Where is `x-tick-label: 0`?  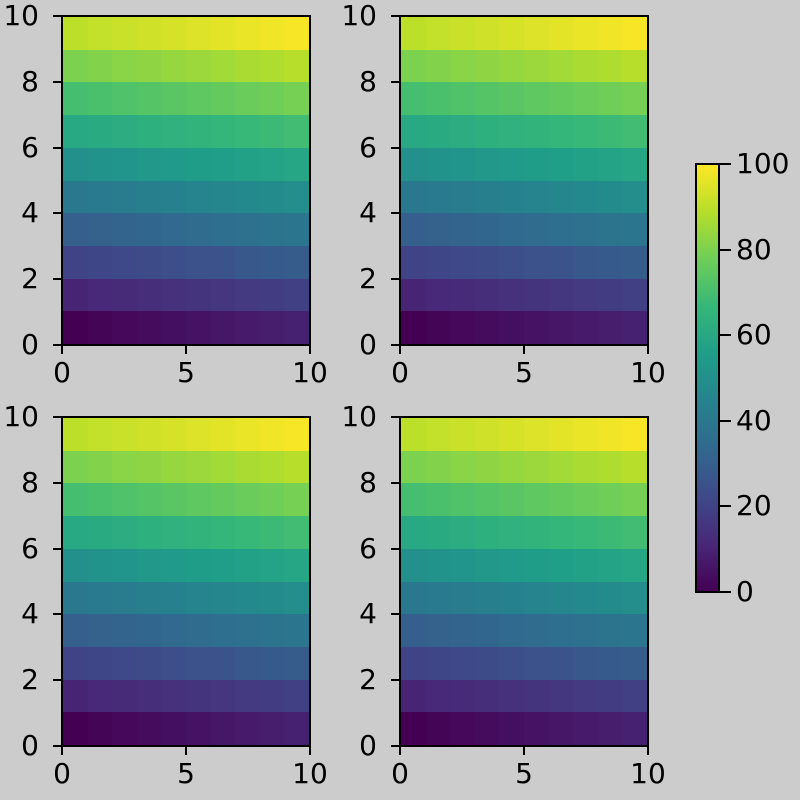
x-tick-label: 0 is located at coordinates (400, 372).